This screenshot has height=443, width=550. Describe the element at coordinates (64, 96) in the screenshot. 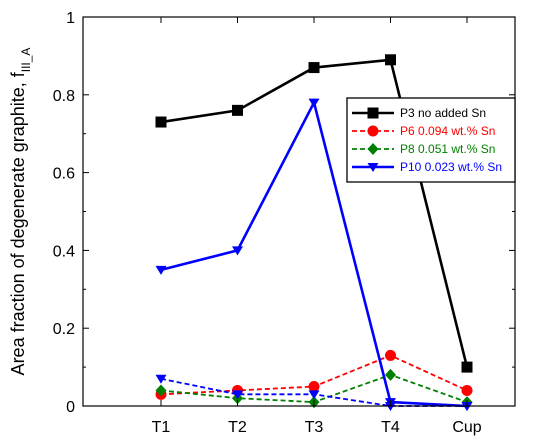

I see `y-tick-label: 0.8` at that location.